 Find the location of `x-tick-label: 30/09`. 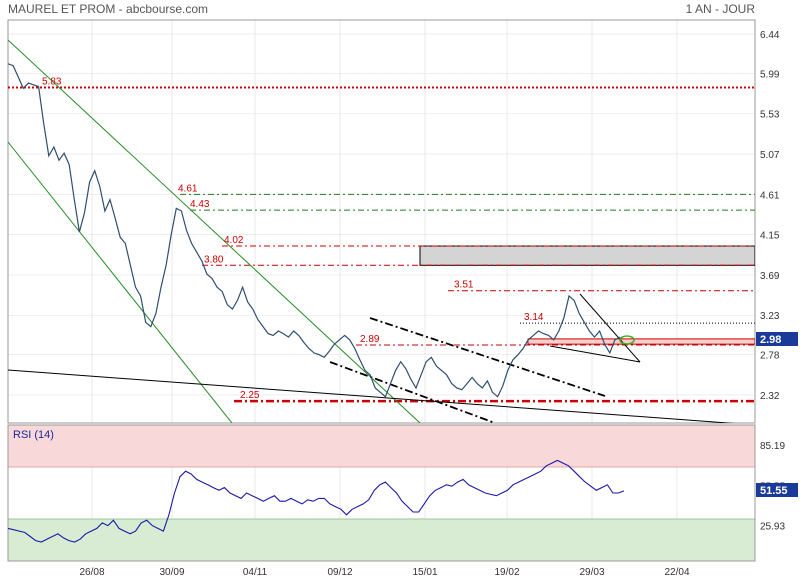

x-tick-label: 30/09 is located at coordinates (171, 572).